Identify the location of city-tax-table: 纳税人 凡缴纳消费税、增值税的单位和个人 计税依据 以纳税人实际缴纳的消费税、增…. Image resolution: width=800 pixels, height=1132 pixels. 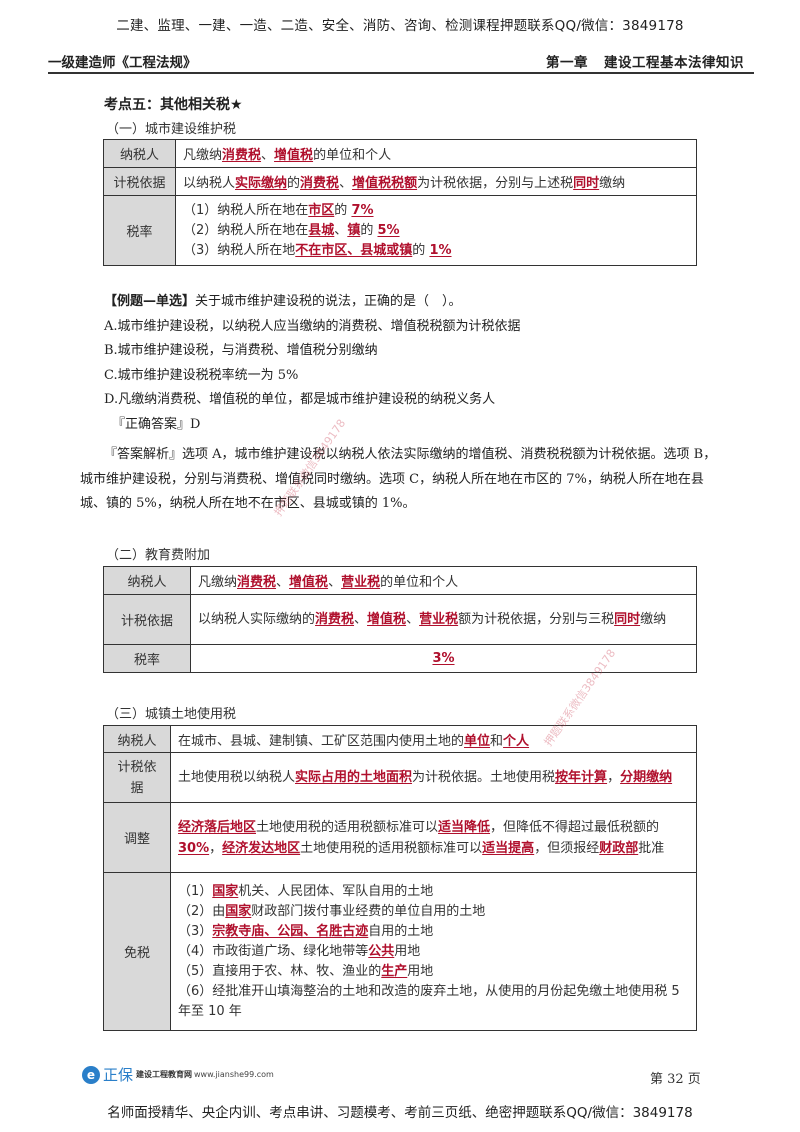
(400, 202).